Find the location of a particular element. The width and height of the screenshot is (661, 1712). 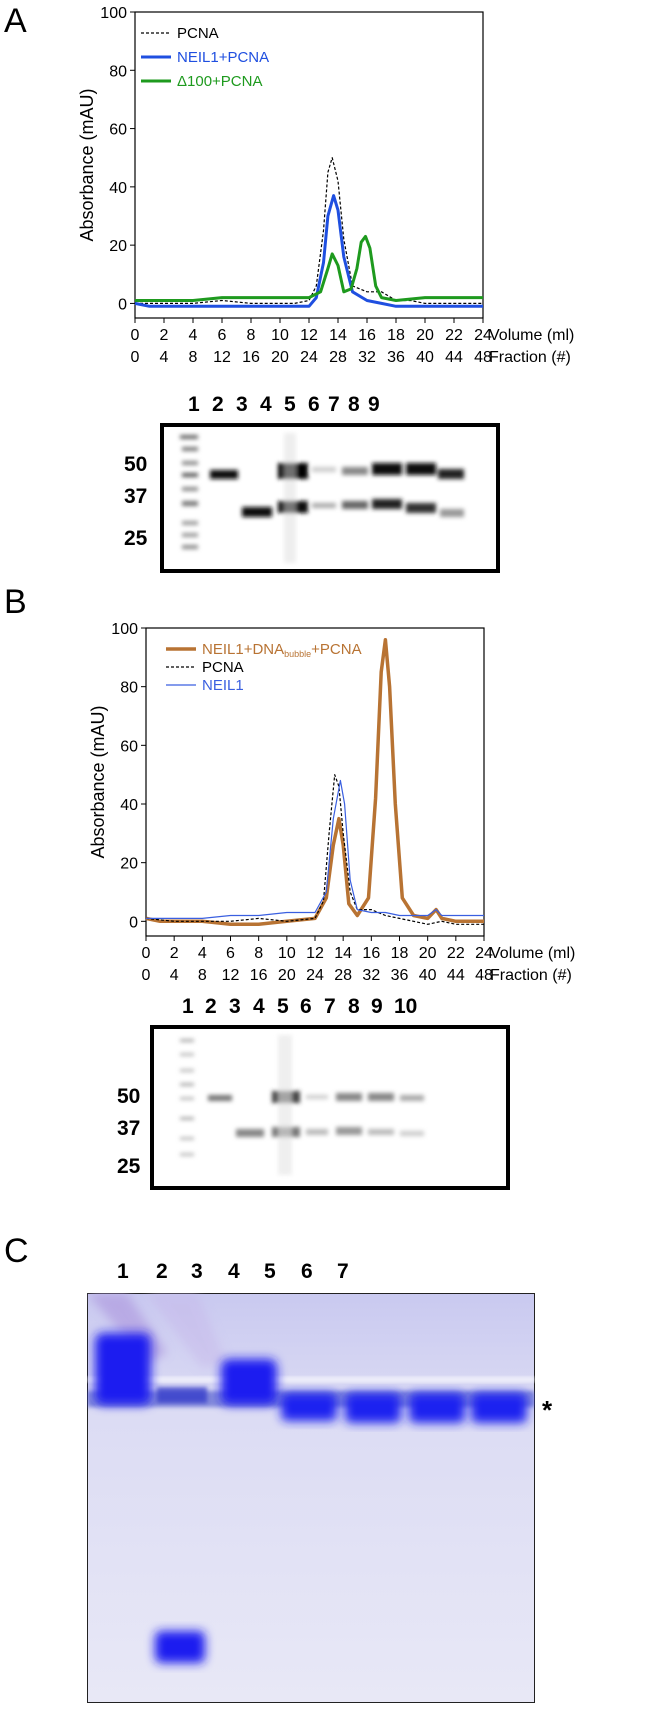

gel-a-lane-2: 2 is located at coordinates (218, 404).